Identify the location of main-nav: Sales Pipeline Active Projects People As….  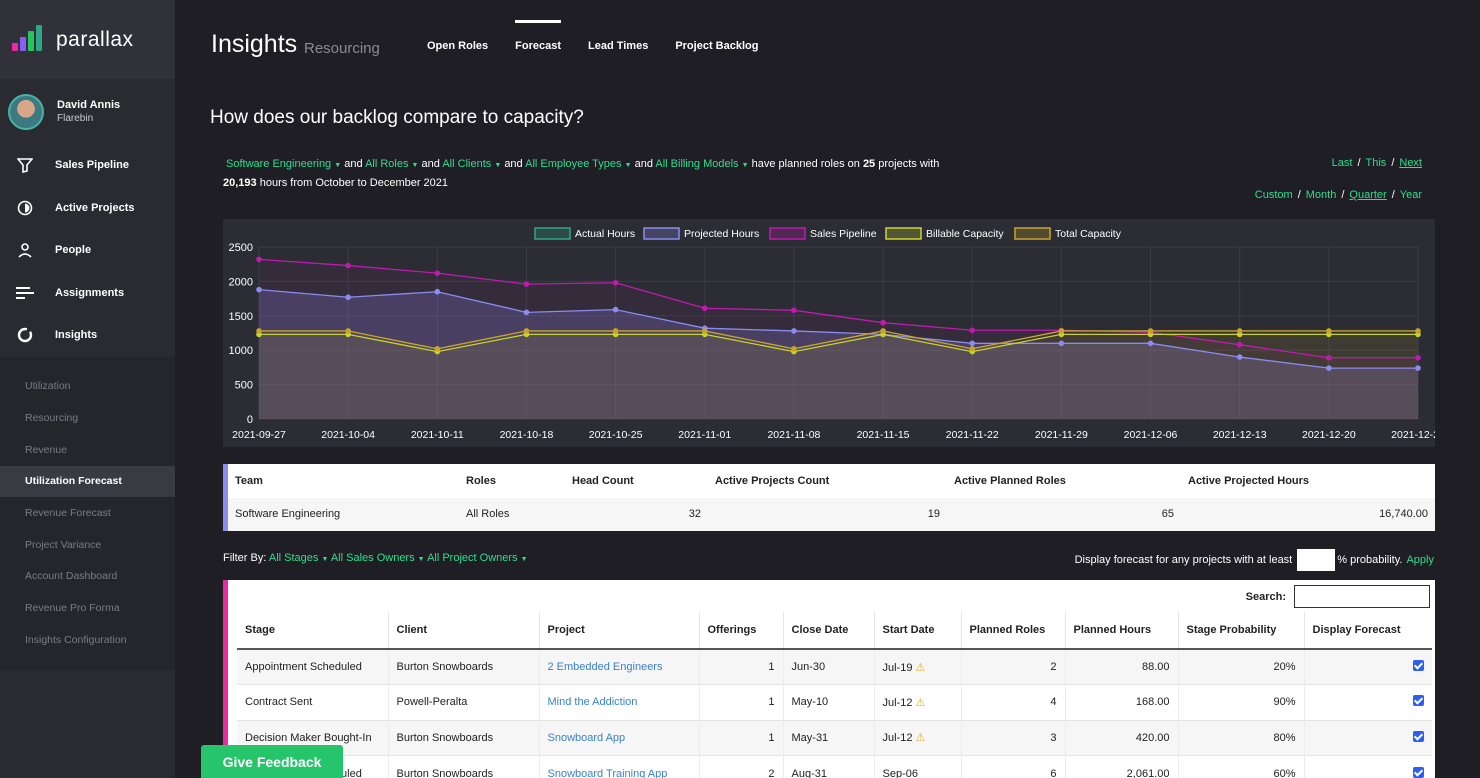
(87, 250).